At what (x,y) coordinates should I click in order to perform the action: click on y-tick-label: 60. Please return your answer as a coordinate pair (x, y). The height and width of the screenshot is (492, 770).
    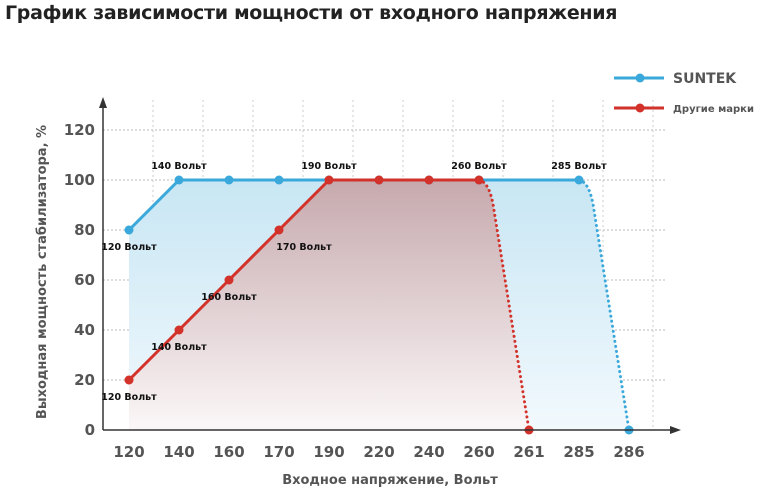
    Looking at the image, I should click on (84, 280).